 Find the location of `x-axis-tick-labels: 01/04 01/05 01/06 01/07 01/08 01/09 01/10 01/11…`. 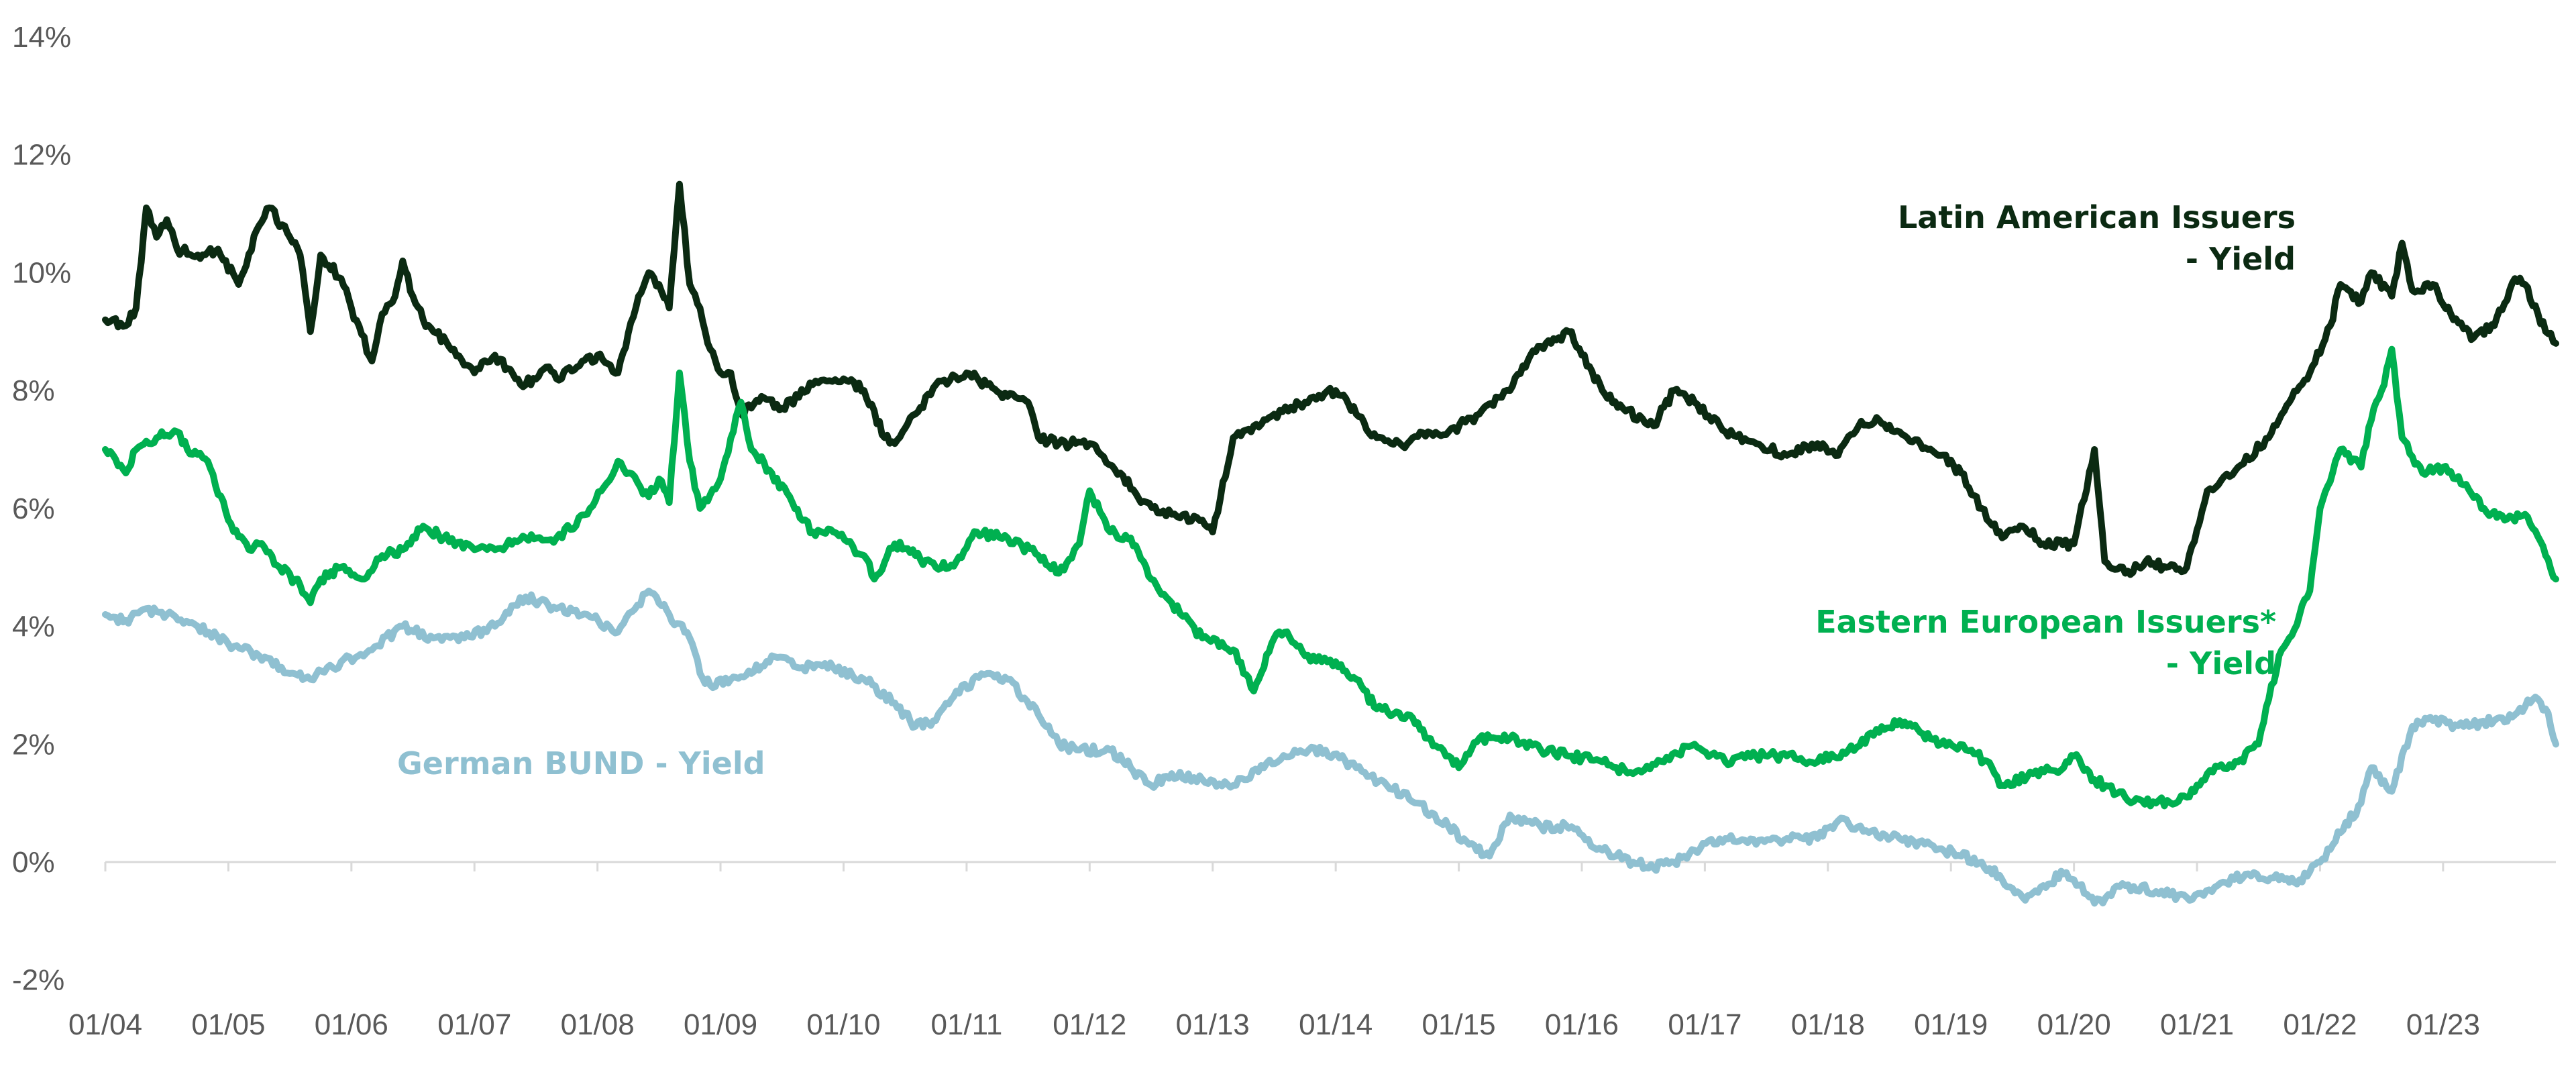

x-axis-tick-labels: 01/04 01/05 01/06 01/07 01/08 01/09 01/10 01/11… is located at coordinates (1274, 1024).